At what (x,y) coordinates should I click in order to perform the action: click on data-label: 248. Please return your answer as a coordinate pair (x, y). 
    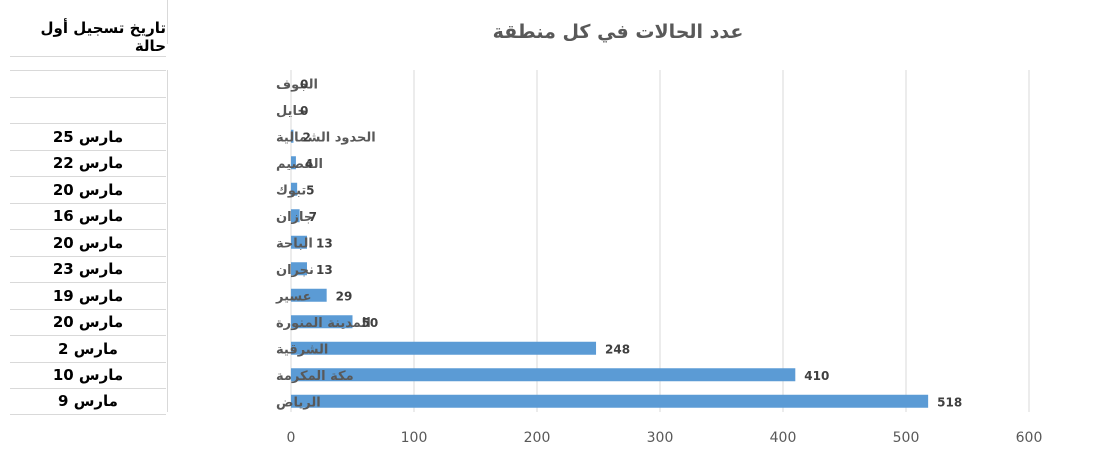
    Looking at the image, I should click on (617, 349).